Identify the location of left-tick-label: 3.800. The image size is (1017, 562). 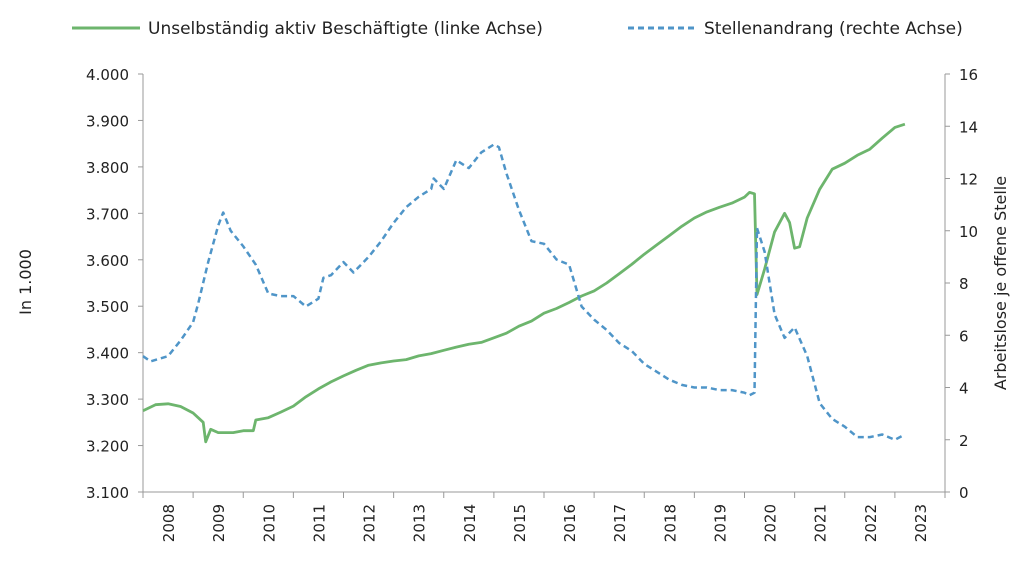
(107, 168).